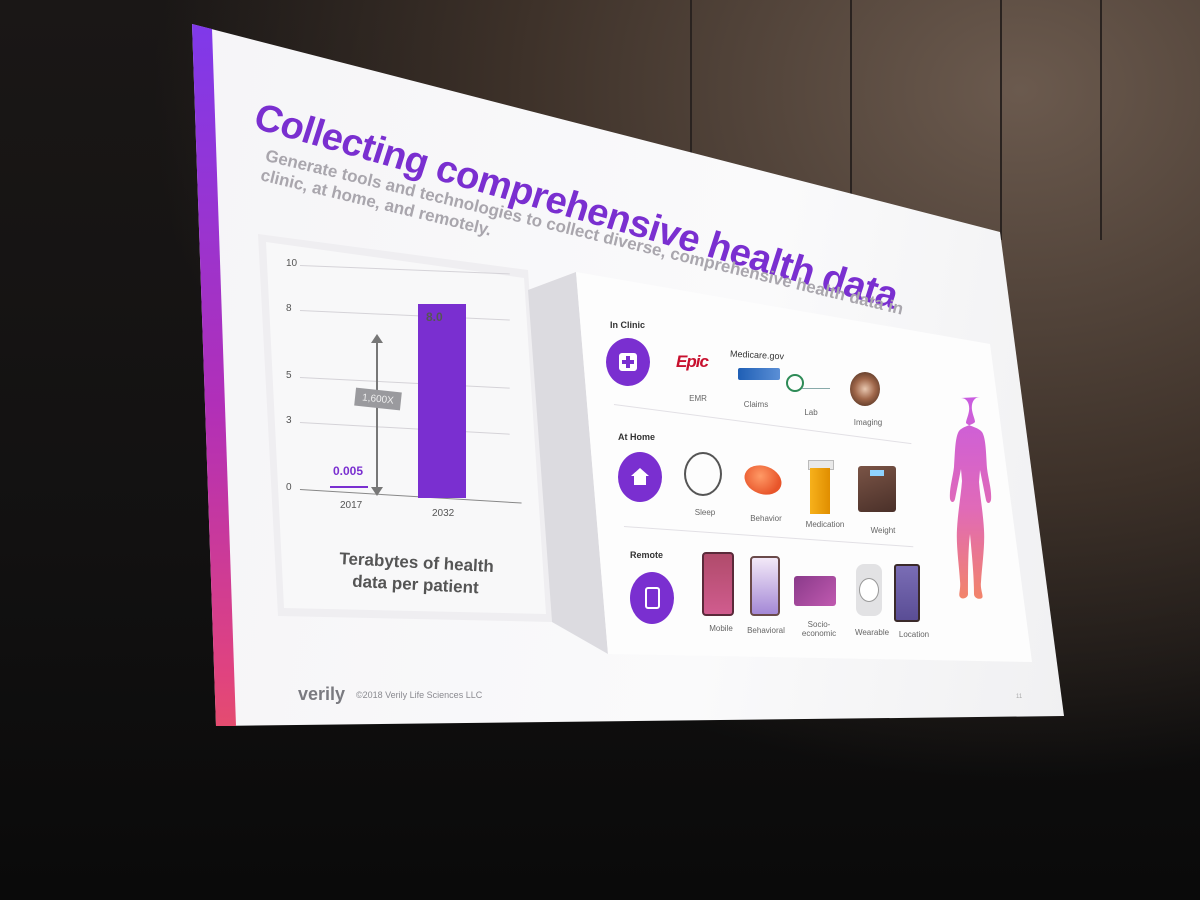 This screenshot has height=900, width=1200. Describe the element at coordinates (640, 477) in the screenshot. I see `home-icon` at that location.